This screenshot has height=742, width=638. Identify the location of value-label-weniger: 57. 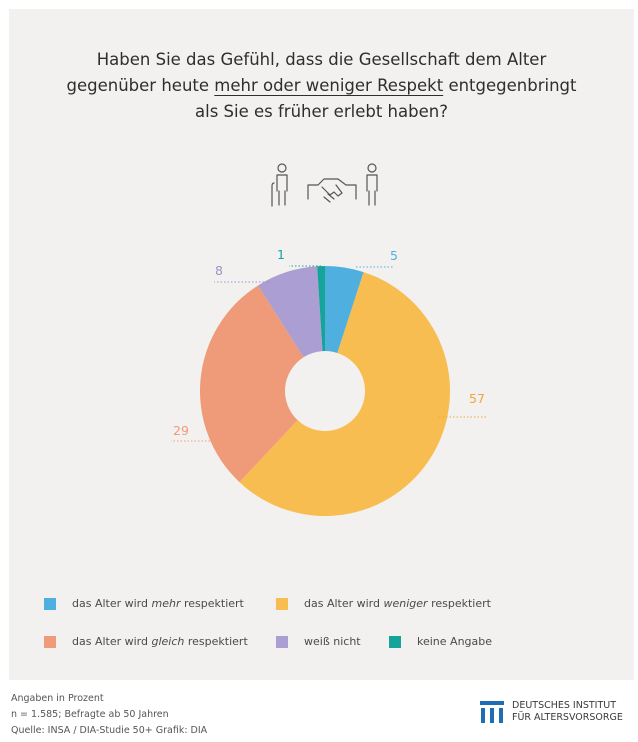
(477, 398).